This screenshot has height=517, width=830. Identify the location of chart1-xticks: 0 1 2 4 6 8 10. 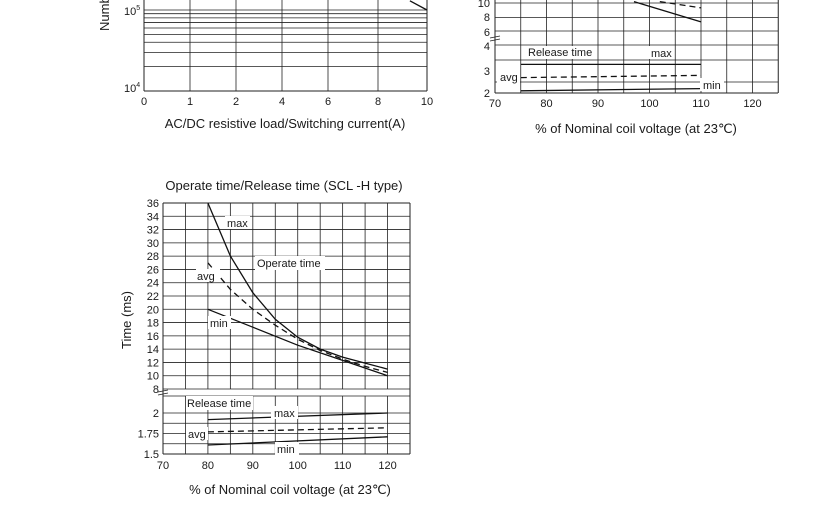
(287, 102).